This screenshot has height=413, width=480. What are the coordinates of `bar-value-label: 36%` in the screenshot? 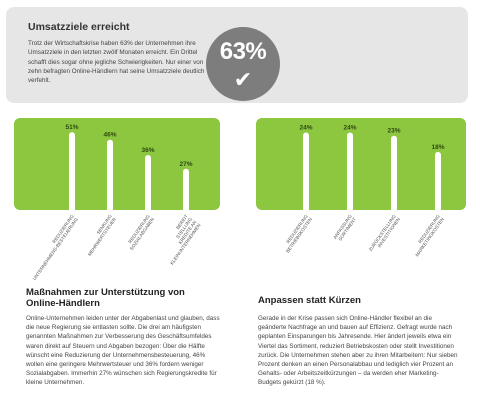 It's located at (147, 150).